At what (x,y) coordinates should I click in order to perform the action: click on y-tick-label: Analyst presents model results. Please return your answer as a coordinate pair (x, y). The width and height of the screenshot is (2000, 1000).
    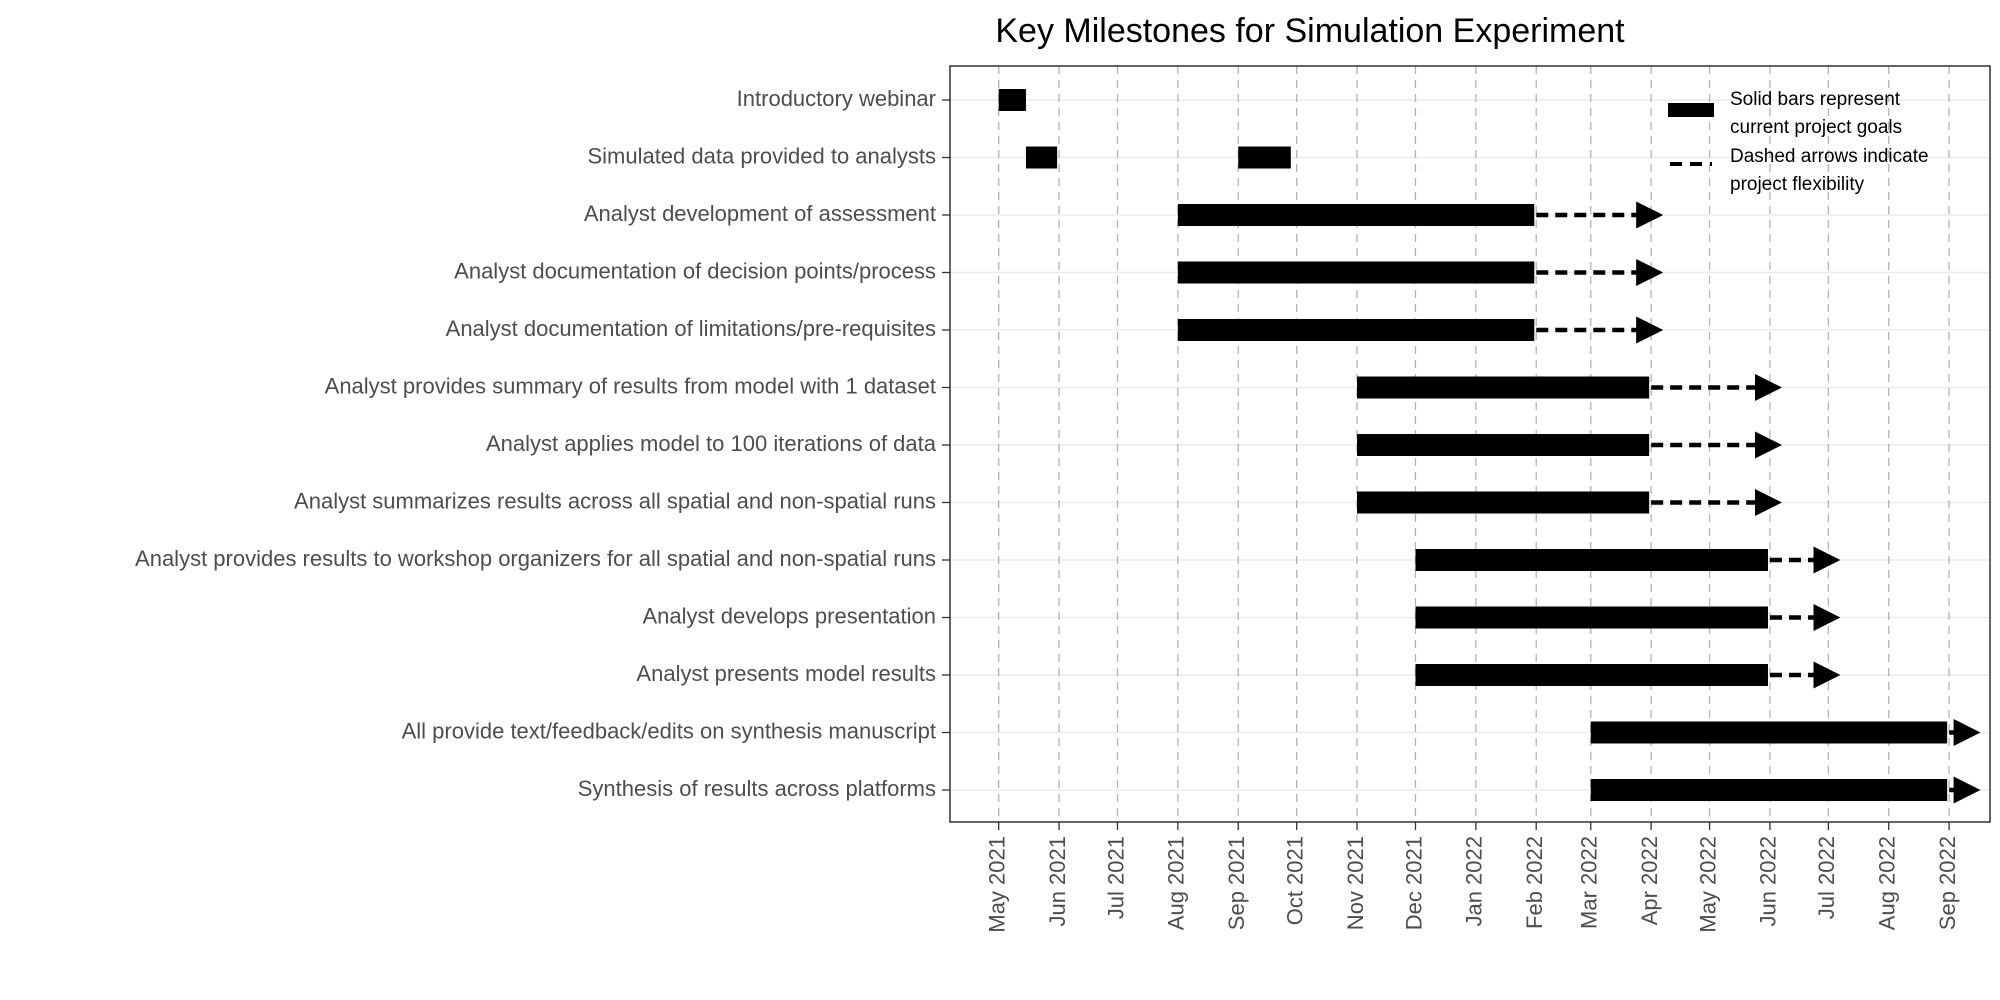
    Looking at the image, I should click on (786, 673).